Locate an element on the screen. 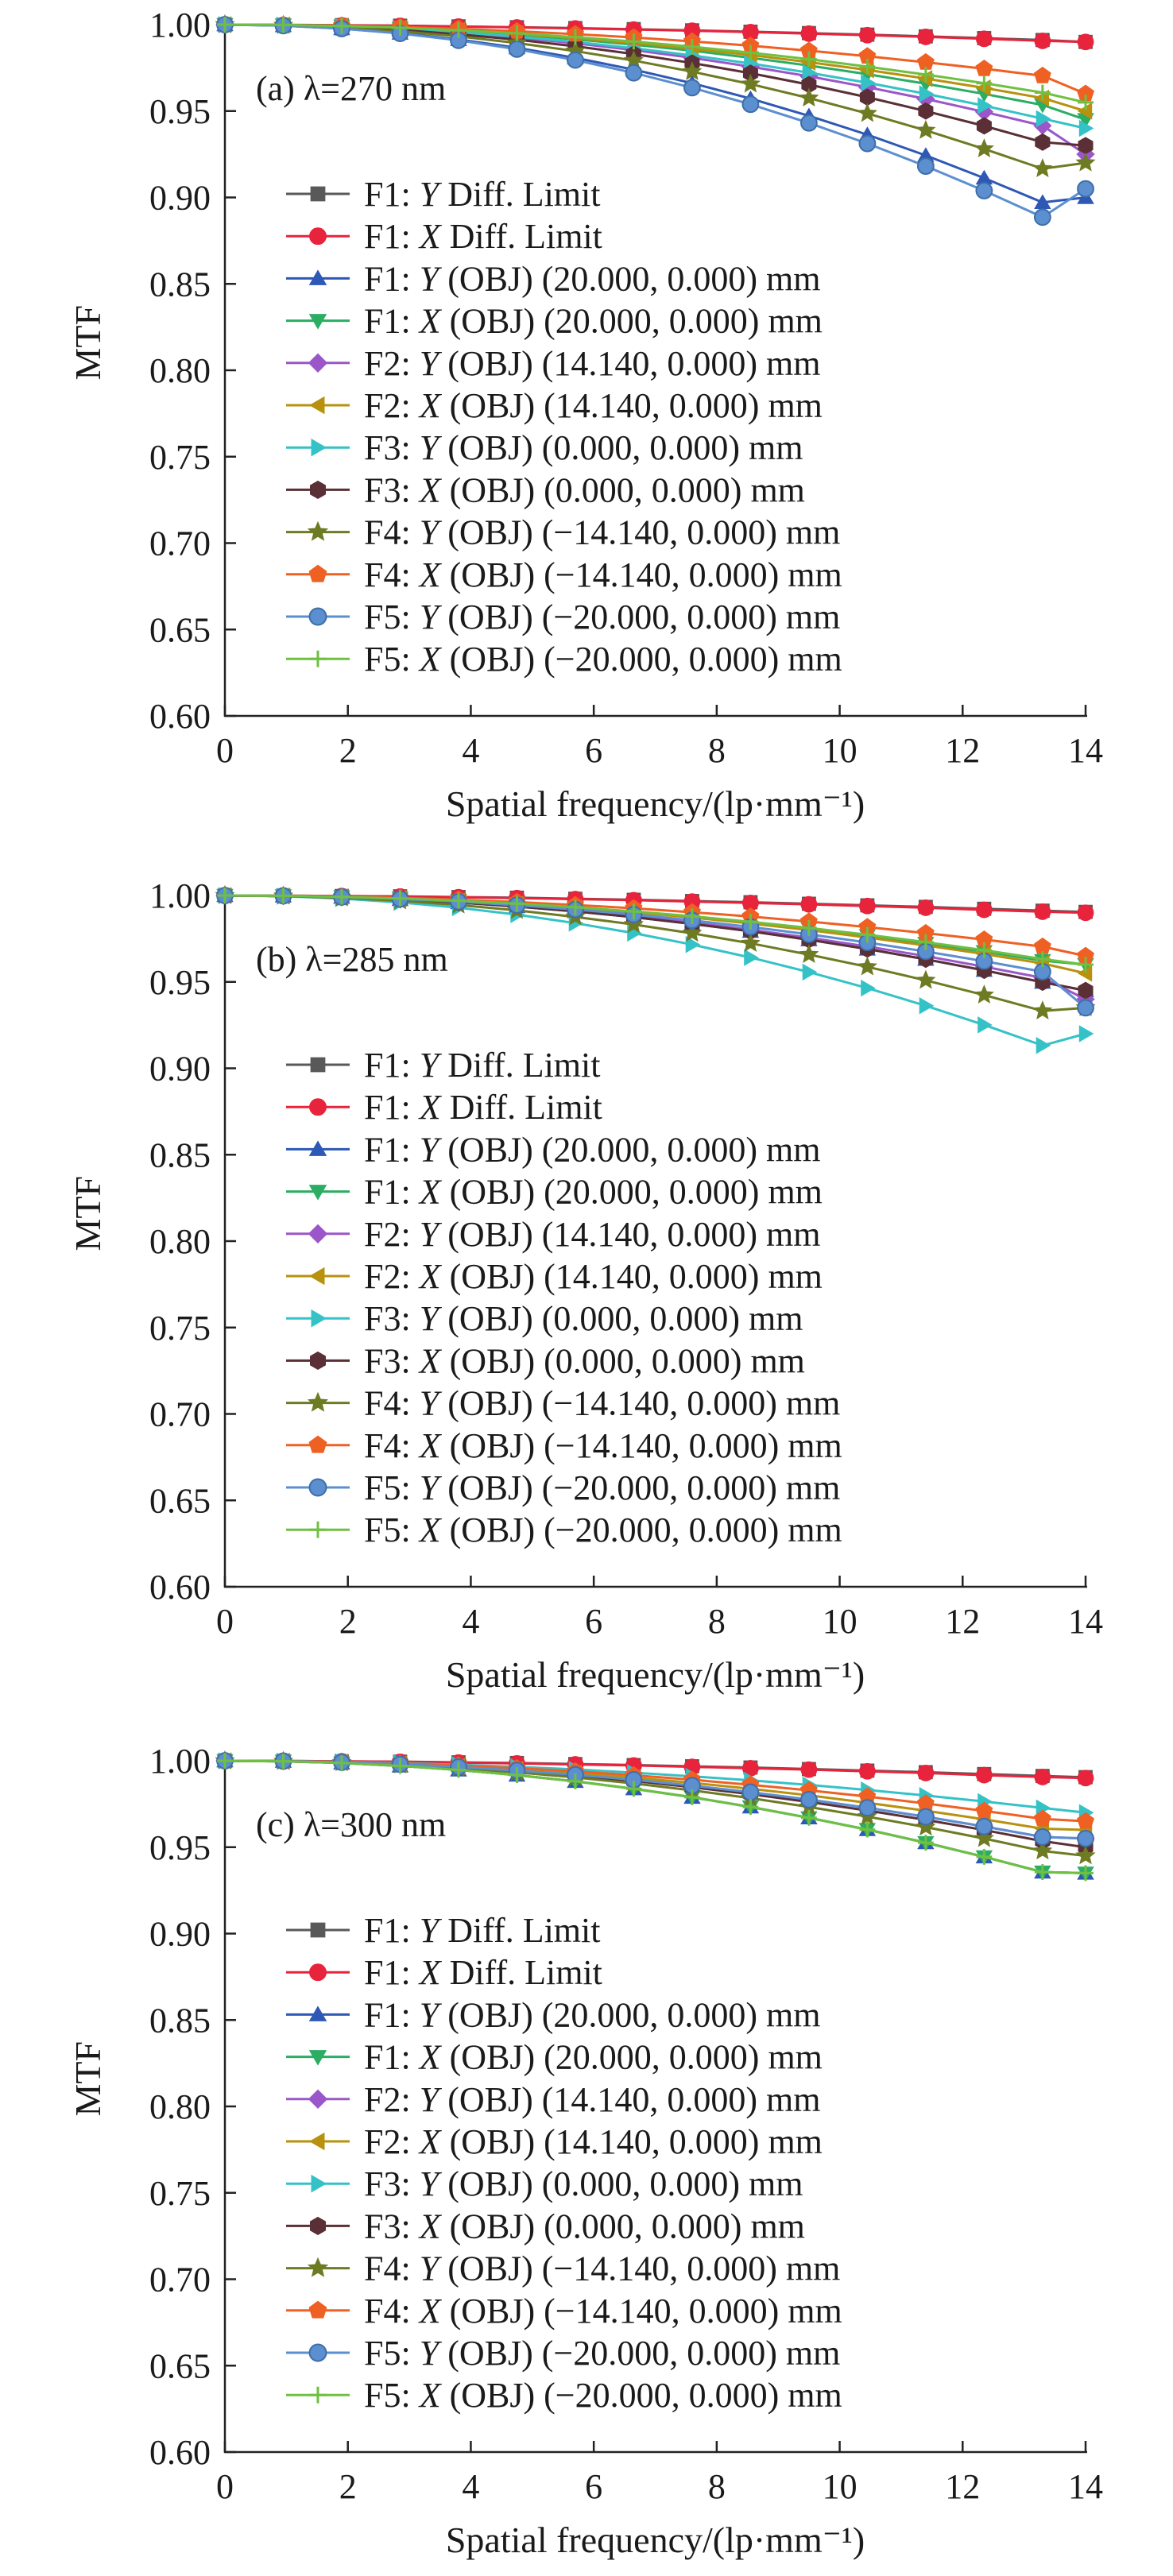 The width and height of the screenshot is (1173, 2576). x-tick-label: 14 is located at coordinates (1085, 2486).